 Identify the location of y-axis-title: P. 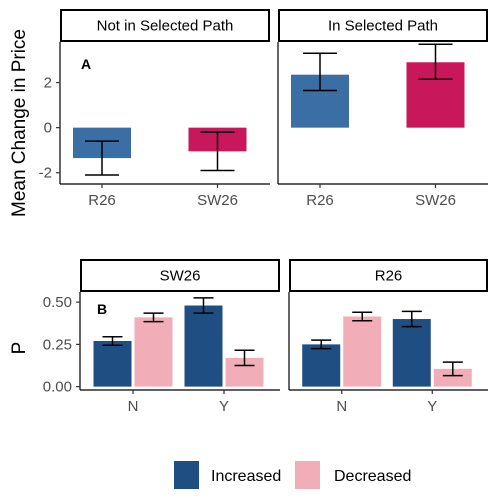
(19, 348).